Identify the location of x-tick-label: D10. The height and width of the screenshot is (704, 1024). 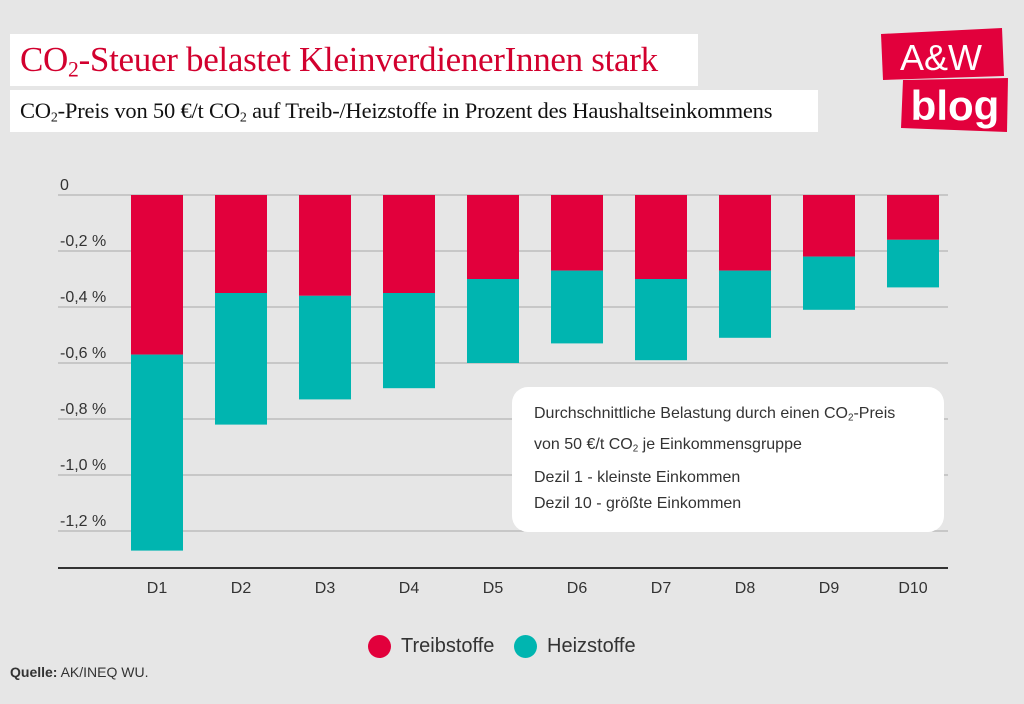
(912, 588).